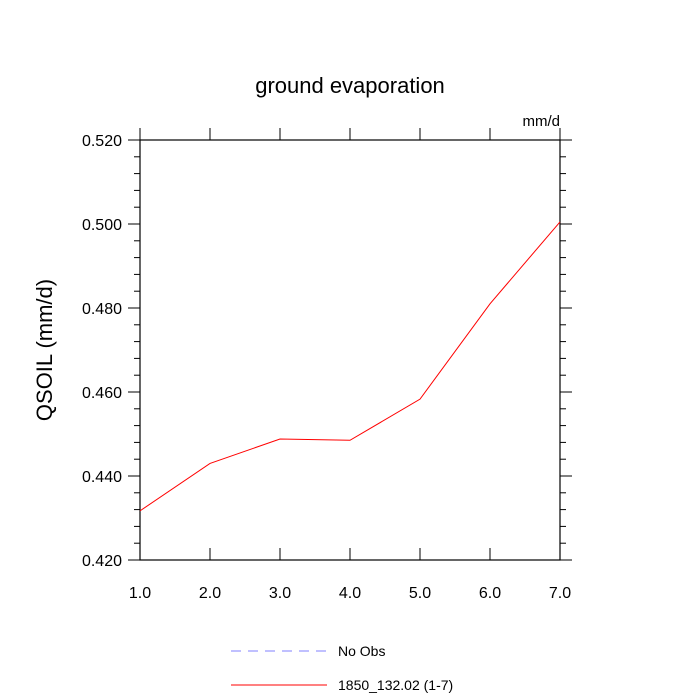  I want to click on units-label: mm/d, so click(542, 121).